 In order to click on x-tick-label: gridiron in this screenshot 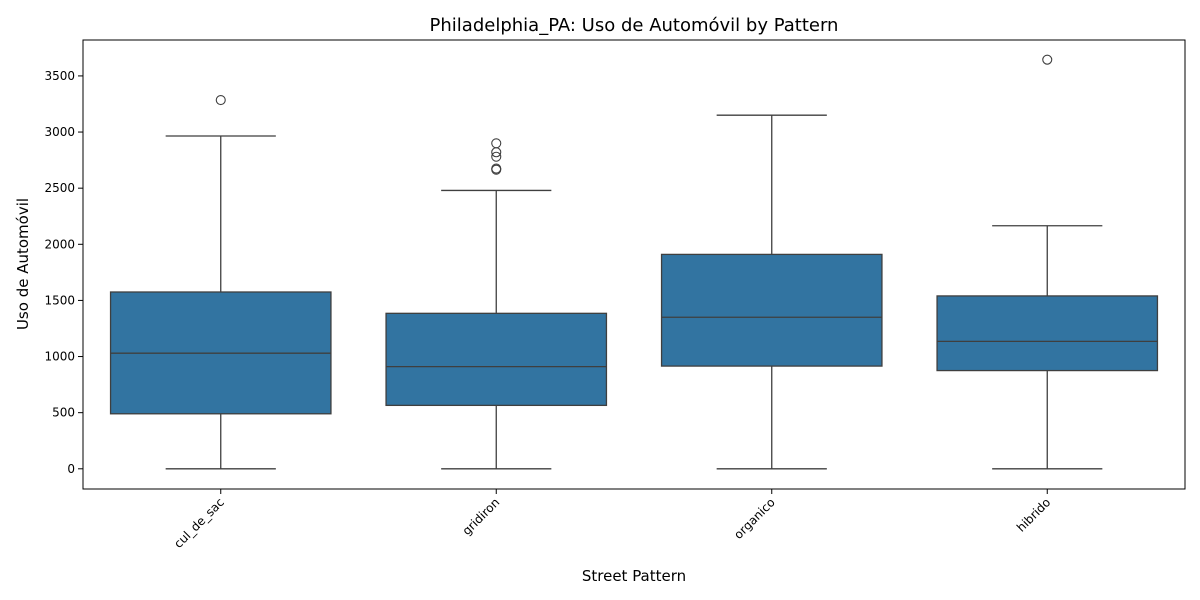, I will do `click(481, 516)`.